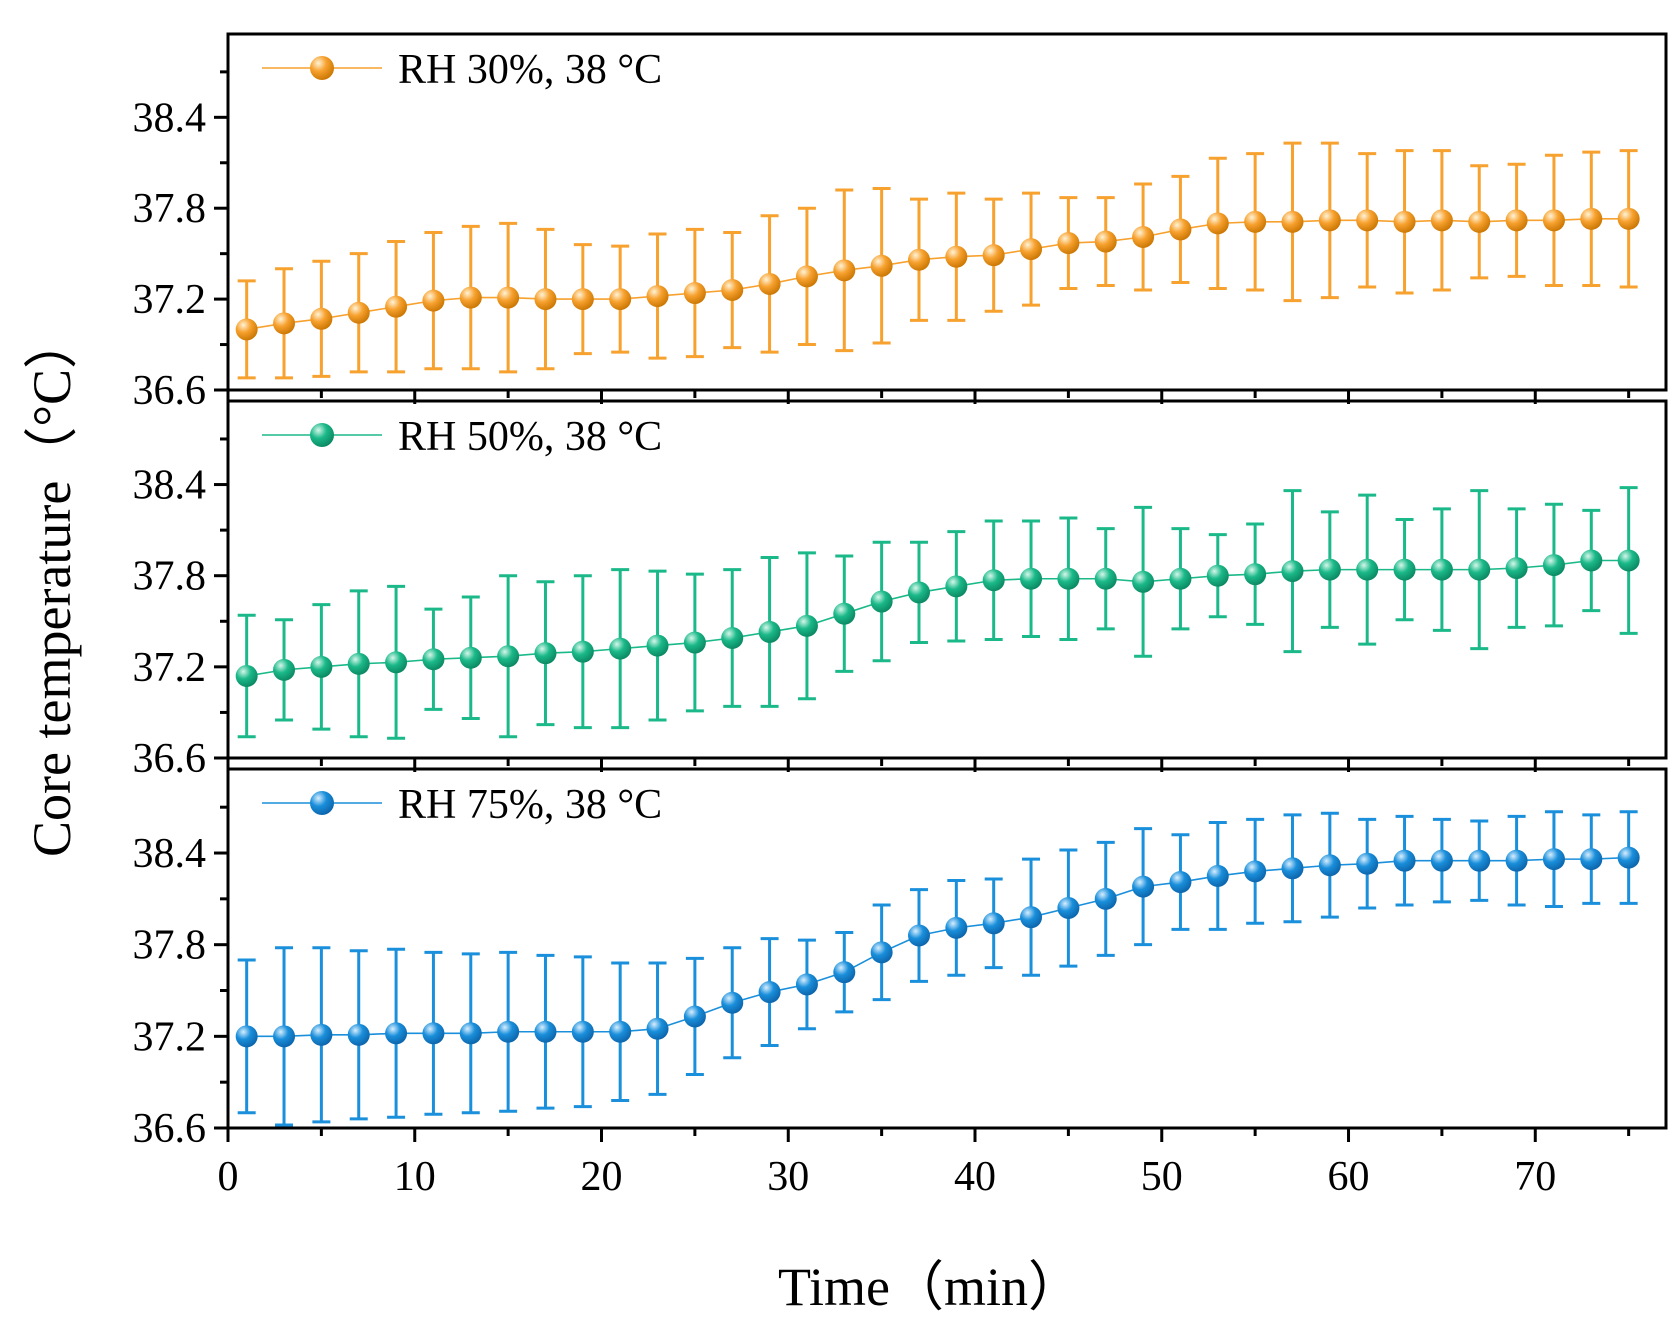 The image size is (1679, 1332). Describe the element at coordinates (1162, 1177) in the screenshot. I see `x-tick-label: 50` at that location.